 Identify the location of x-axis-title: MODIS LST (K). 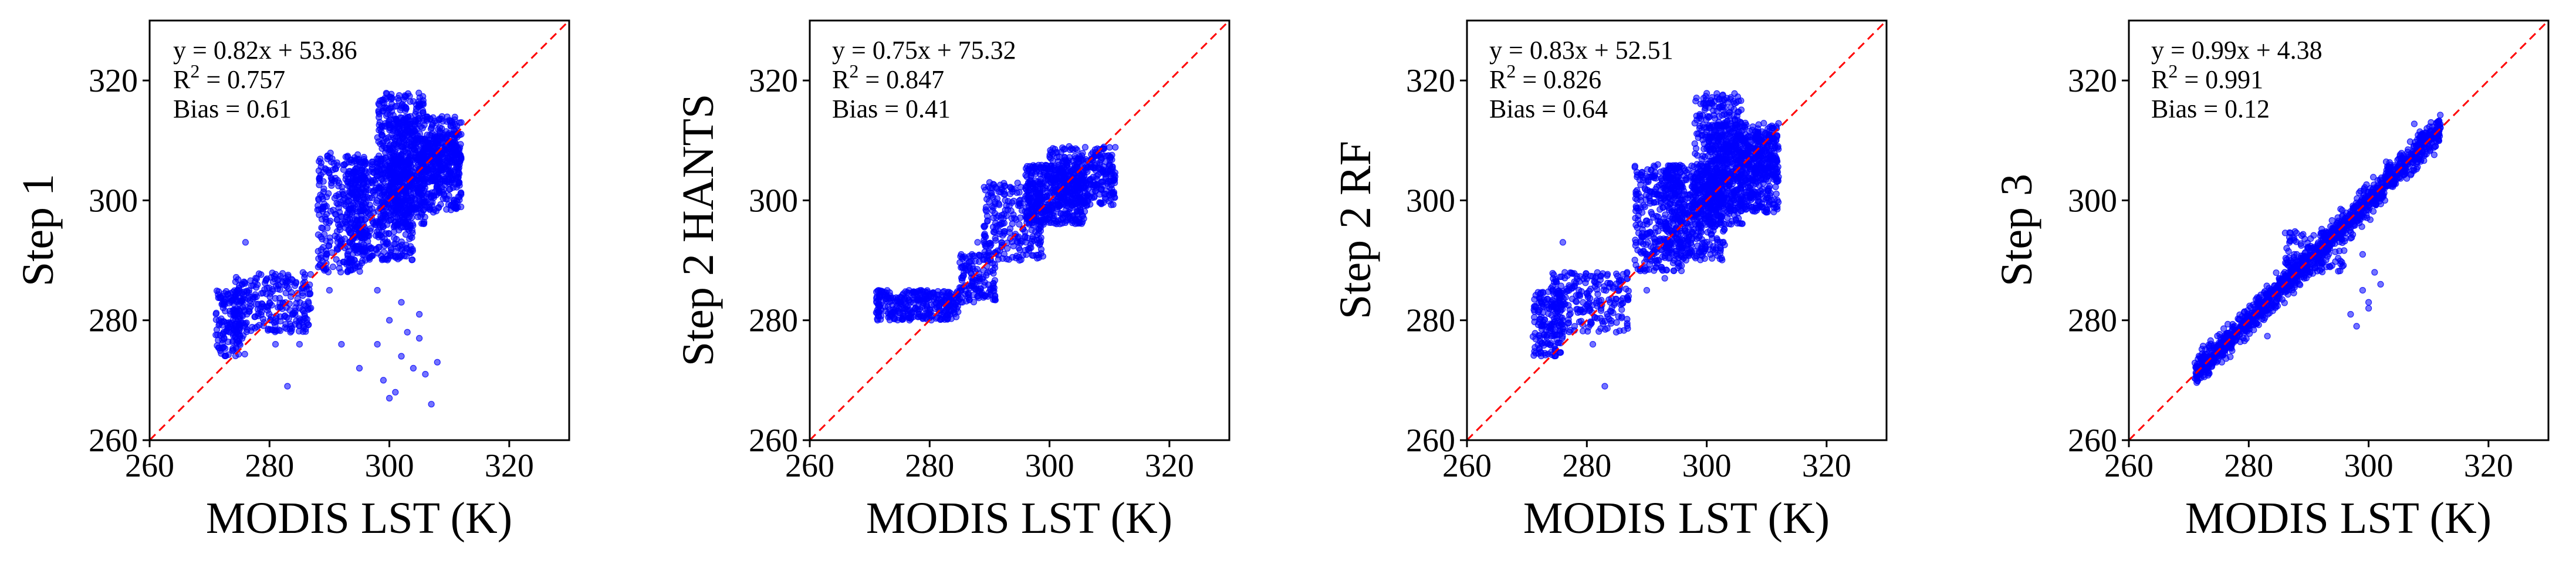
(1019, 518).